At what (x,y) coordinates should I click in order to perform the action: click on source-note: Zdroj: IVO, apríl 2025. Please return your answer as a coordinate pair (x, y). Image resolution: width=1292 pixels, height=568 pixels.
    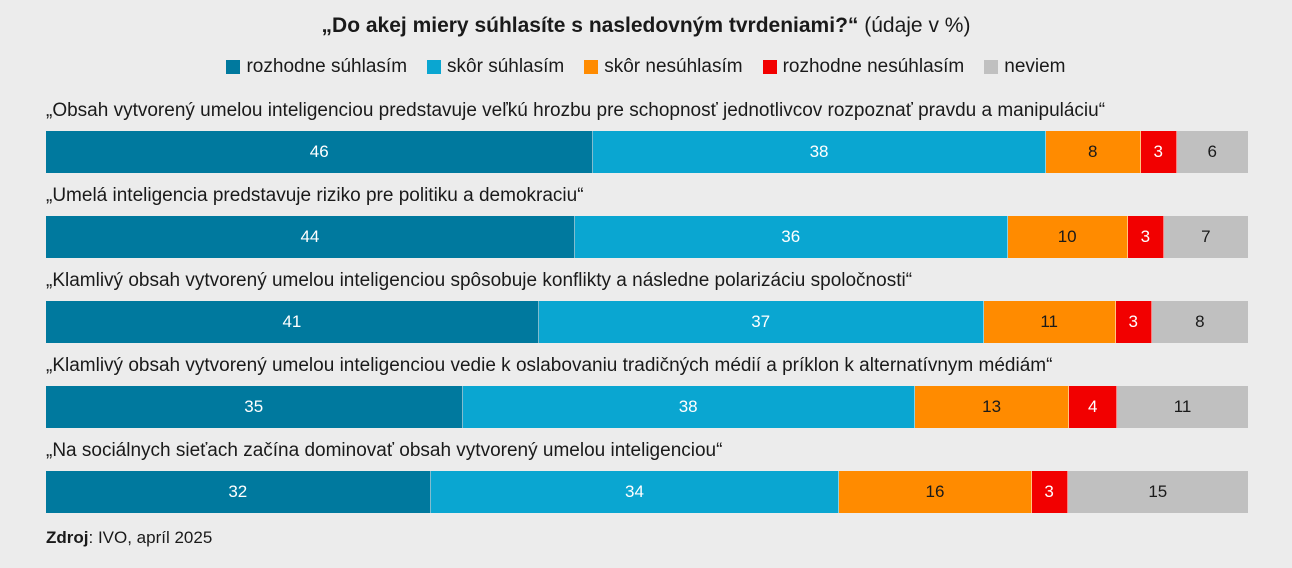
    Looking at the image, I should click on (129, 538).